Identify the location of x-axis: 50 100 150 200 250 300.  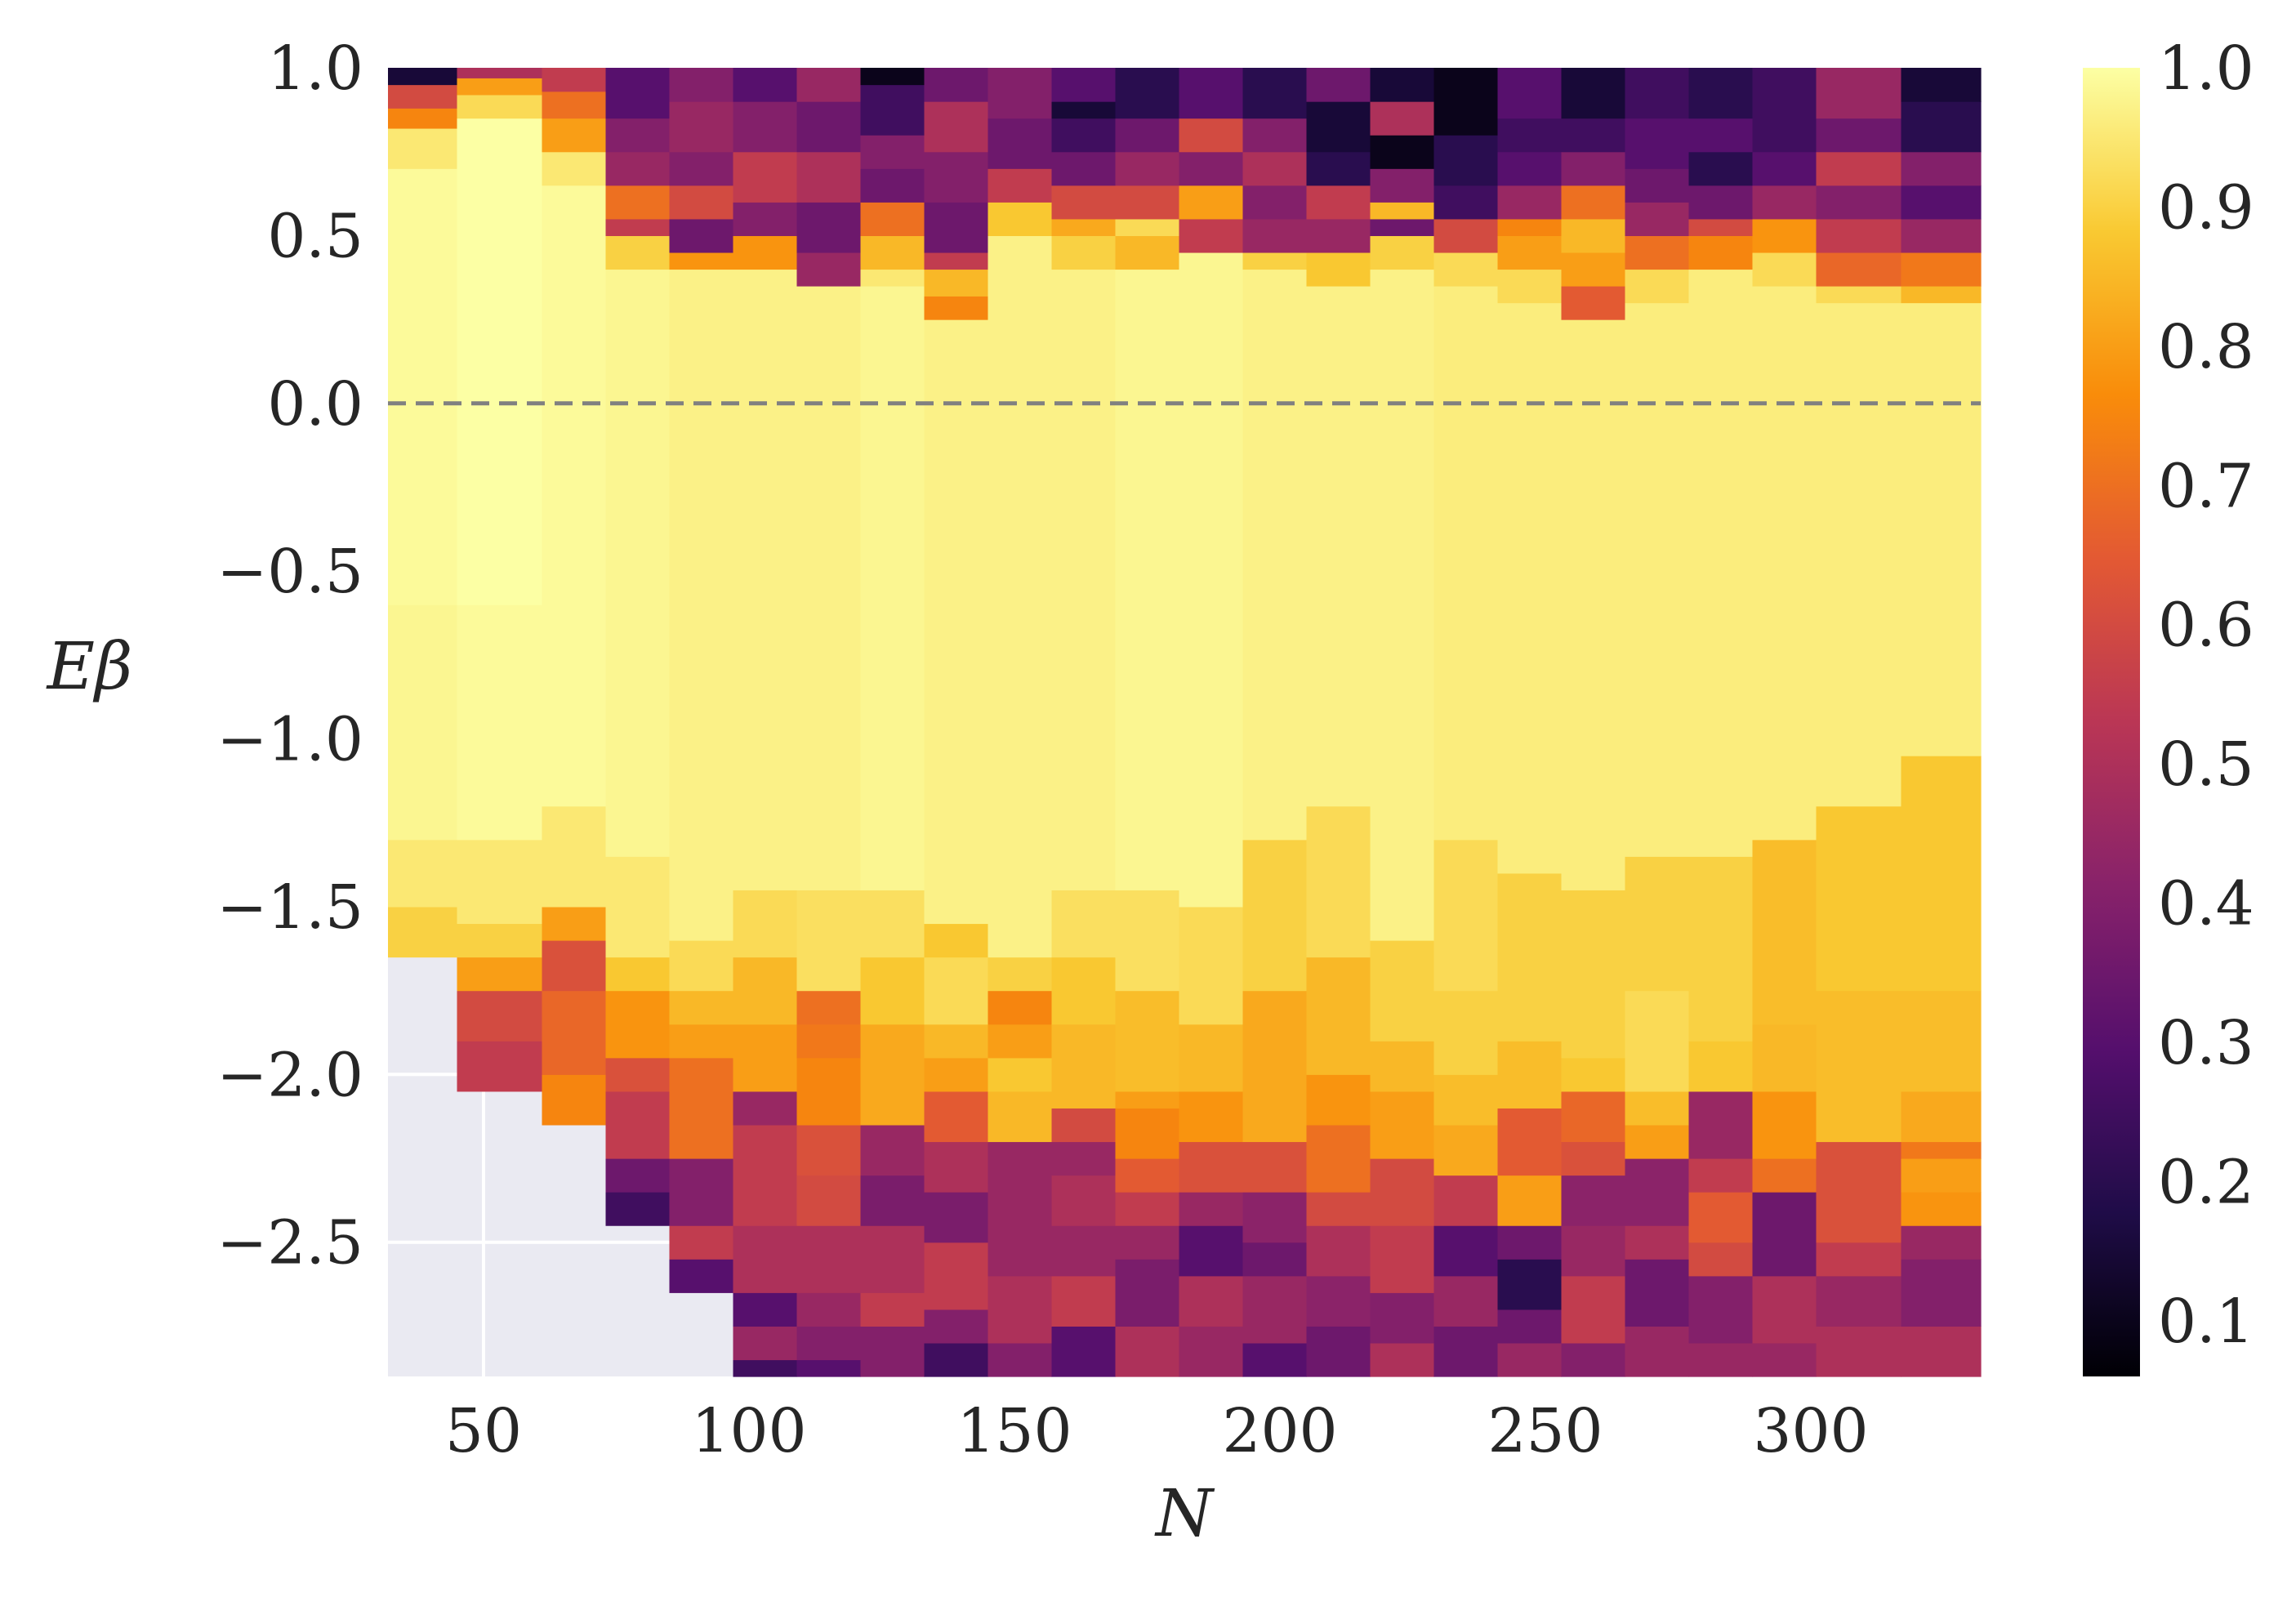
(1157, 1431).